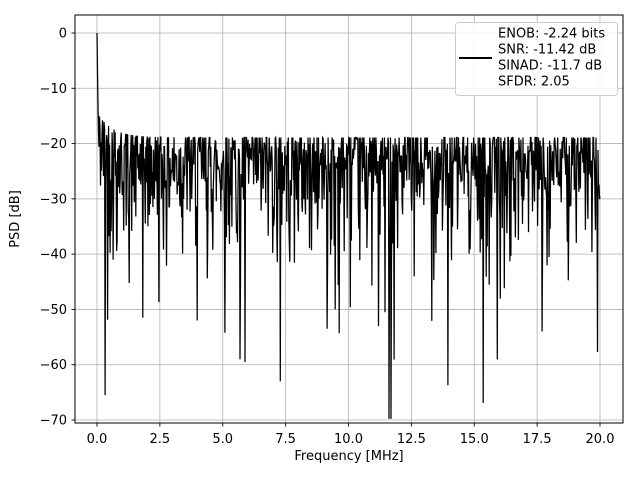 The width and height of the screenshot is (640, 485). What do you see at coordinates (53, 144) in the screenshot?
I see `y-tick-label: −20` at bounding box center [53, 144].